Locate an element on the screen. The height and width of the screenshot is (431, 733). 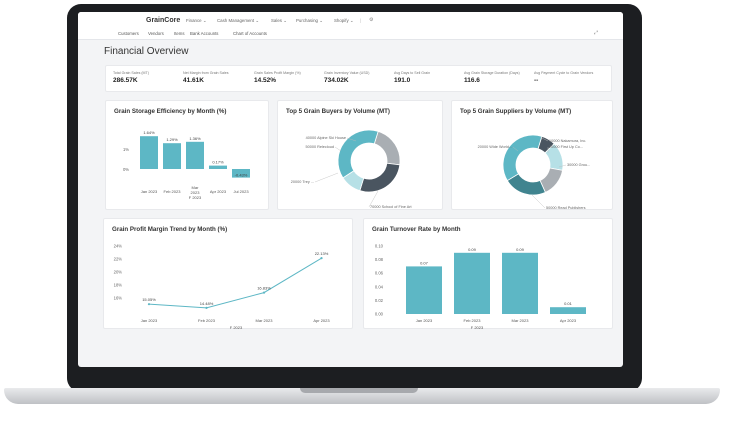
kpi-storage-duration: Avg Grain Storage Duration (Days) 116.6 is located at coordinates (492, 77).